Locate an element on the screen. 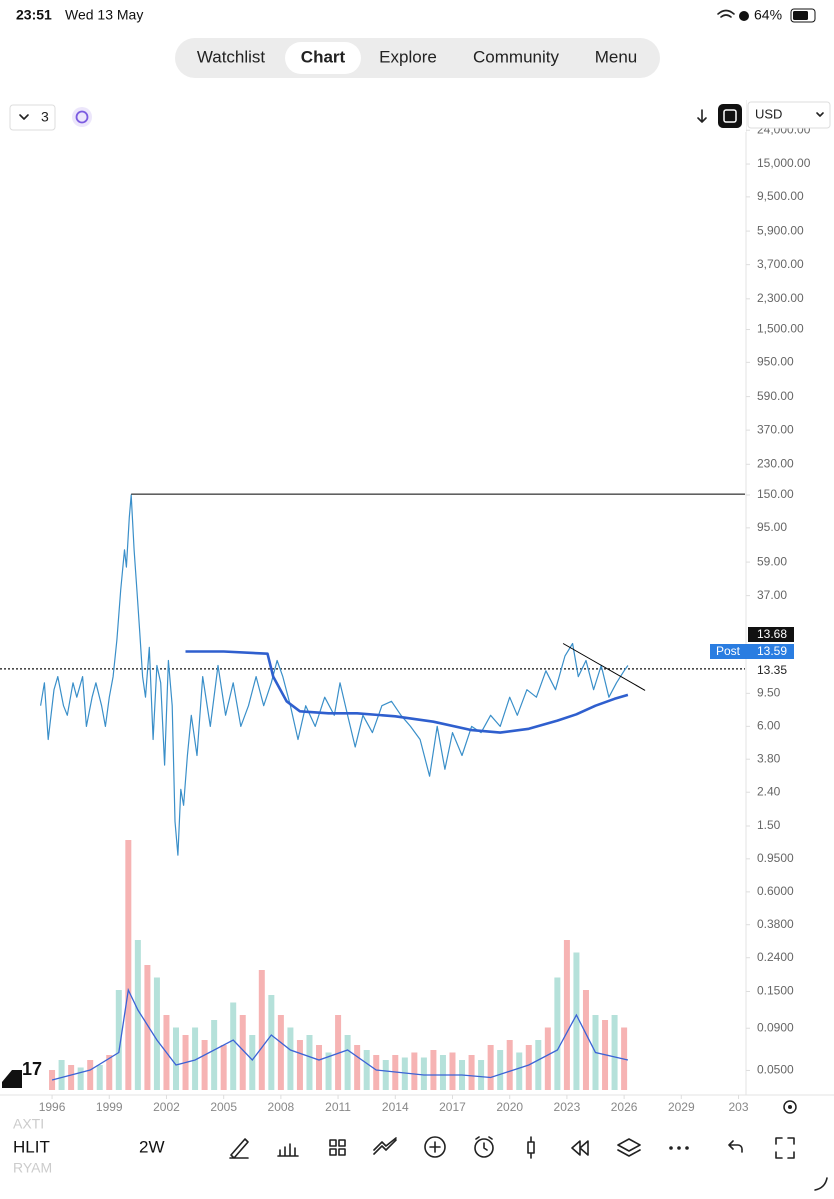 Image resolution: width=834 pixels, height=1199 pixels. interval: 2W is located at coordinates (152, 1146).